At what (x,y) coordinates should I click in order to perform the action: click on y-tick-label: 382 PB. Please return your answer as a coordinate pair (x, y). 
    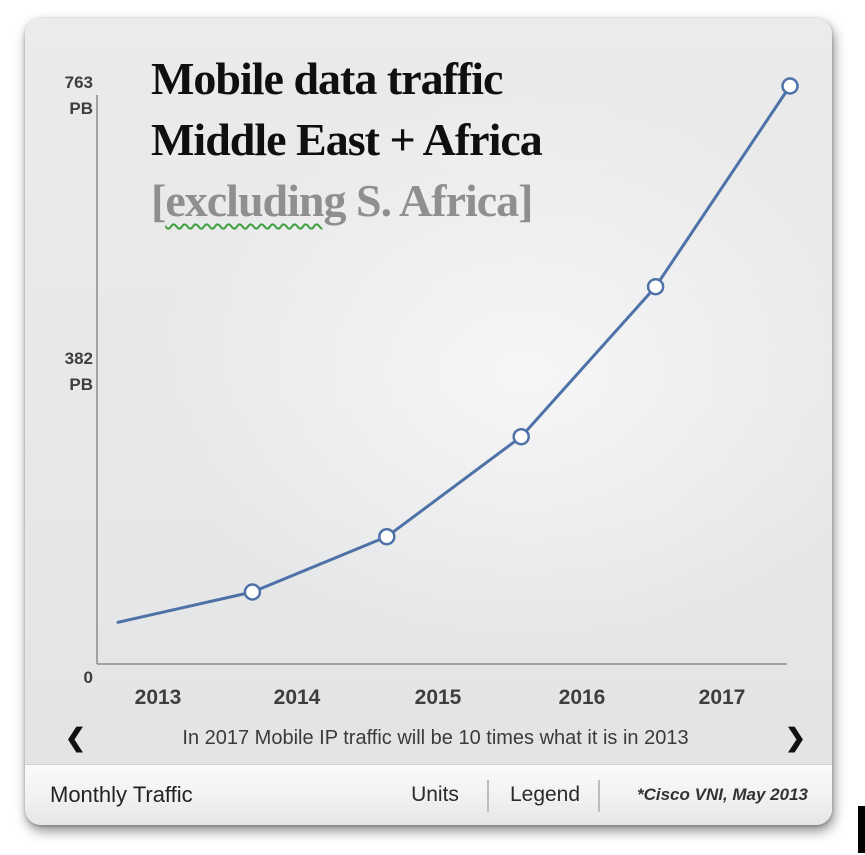
    Looking at the image, I should click on (63, 372).